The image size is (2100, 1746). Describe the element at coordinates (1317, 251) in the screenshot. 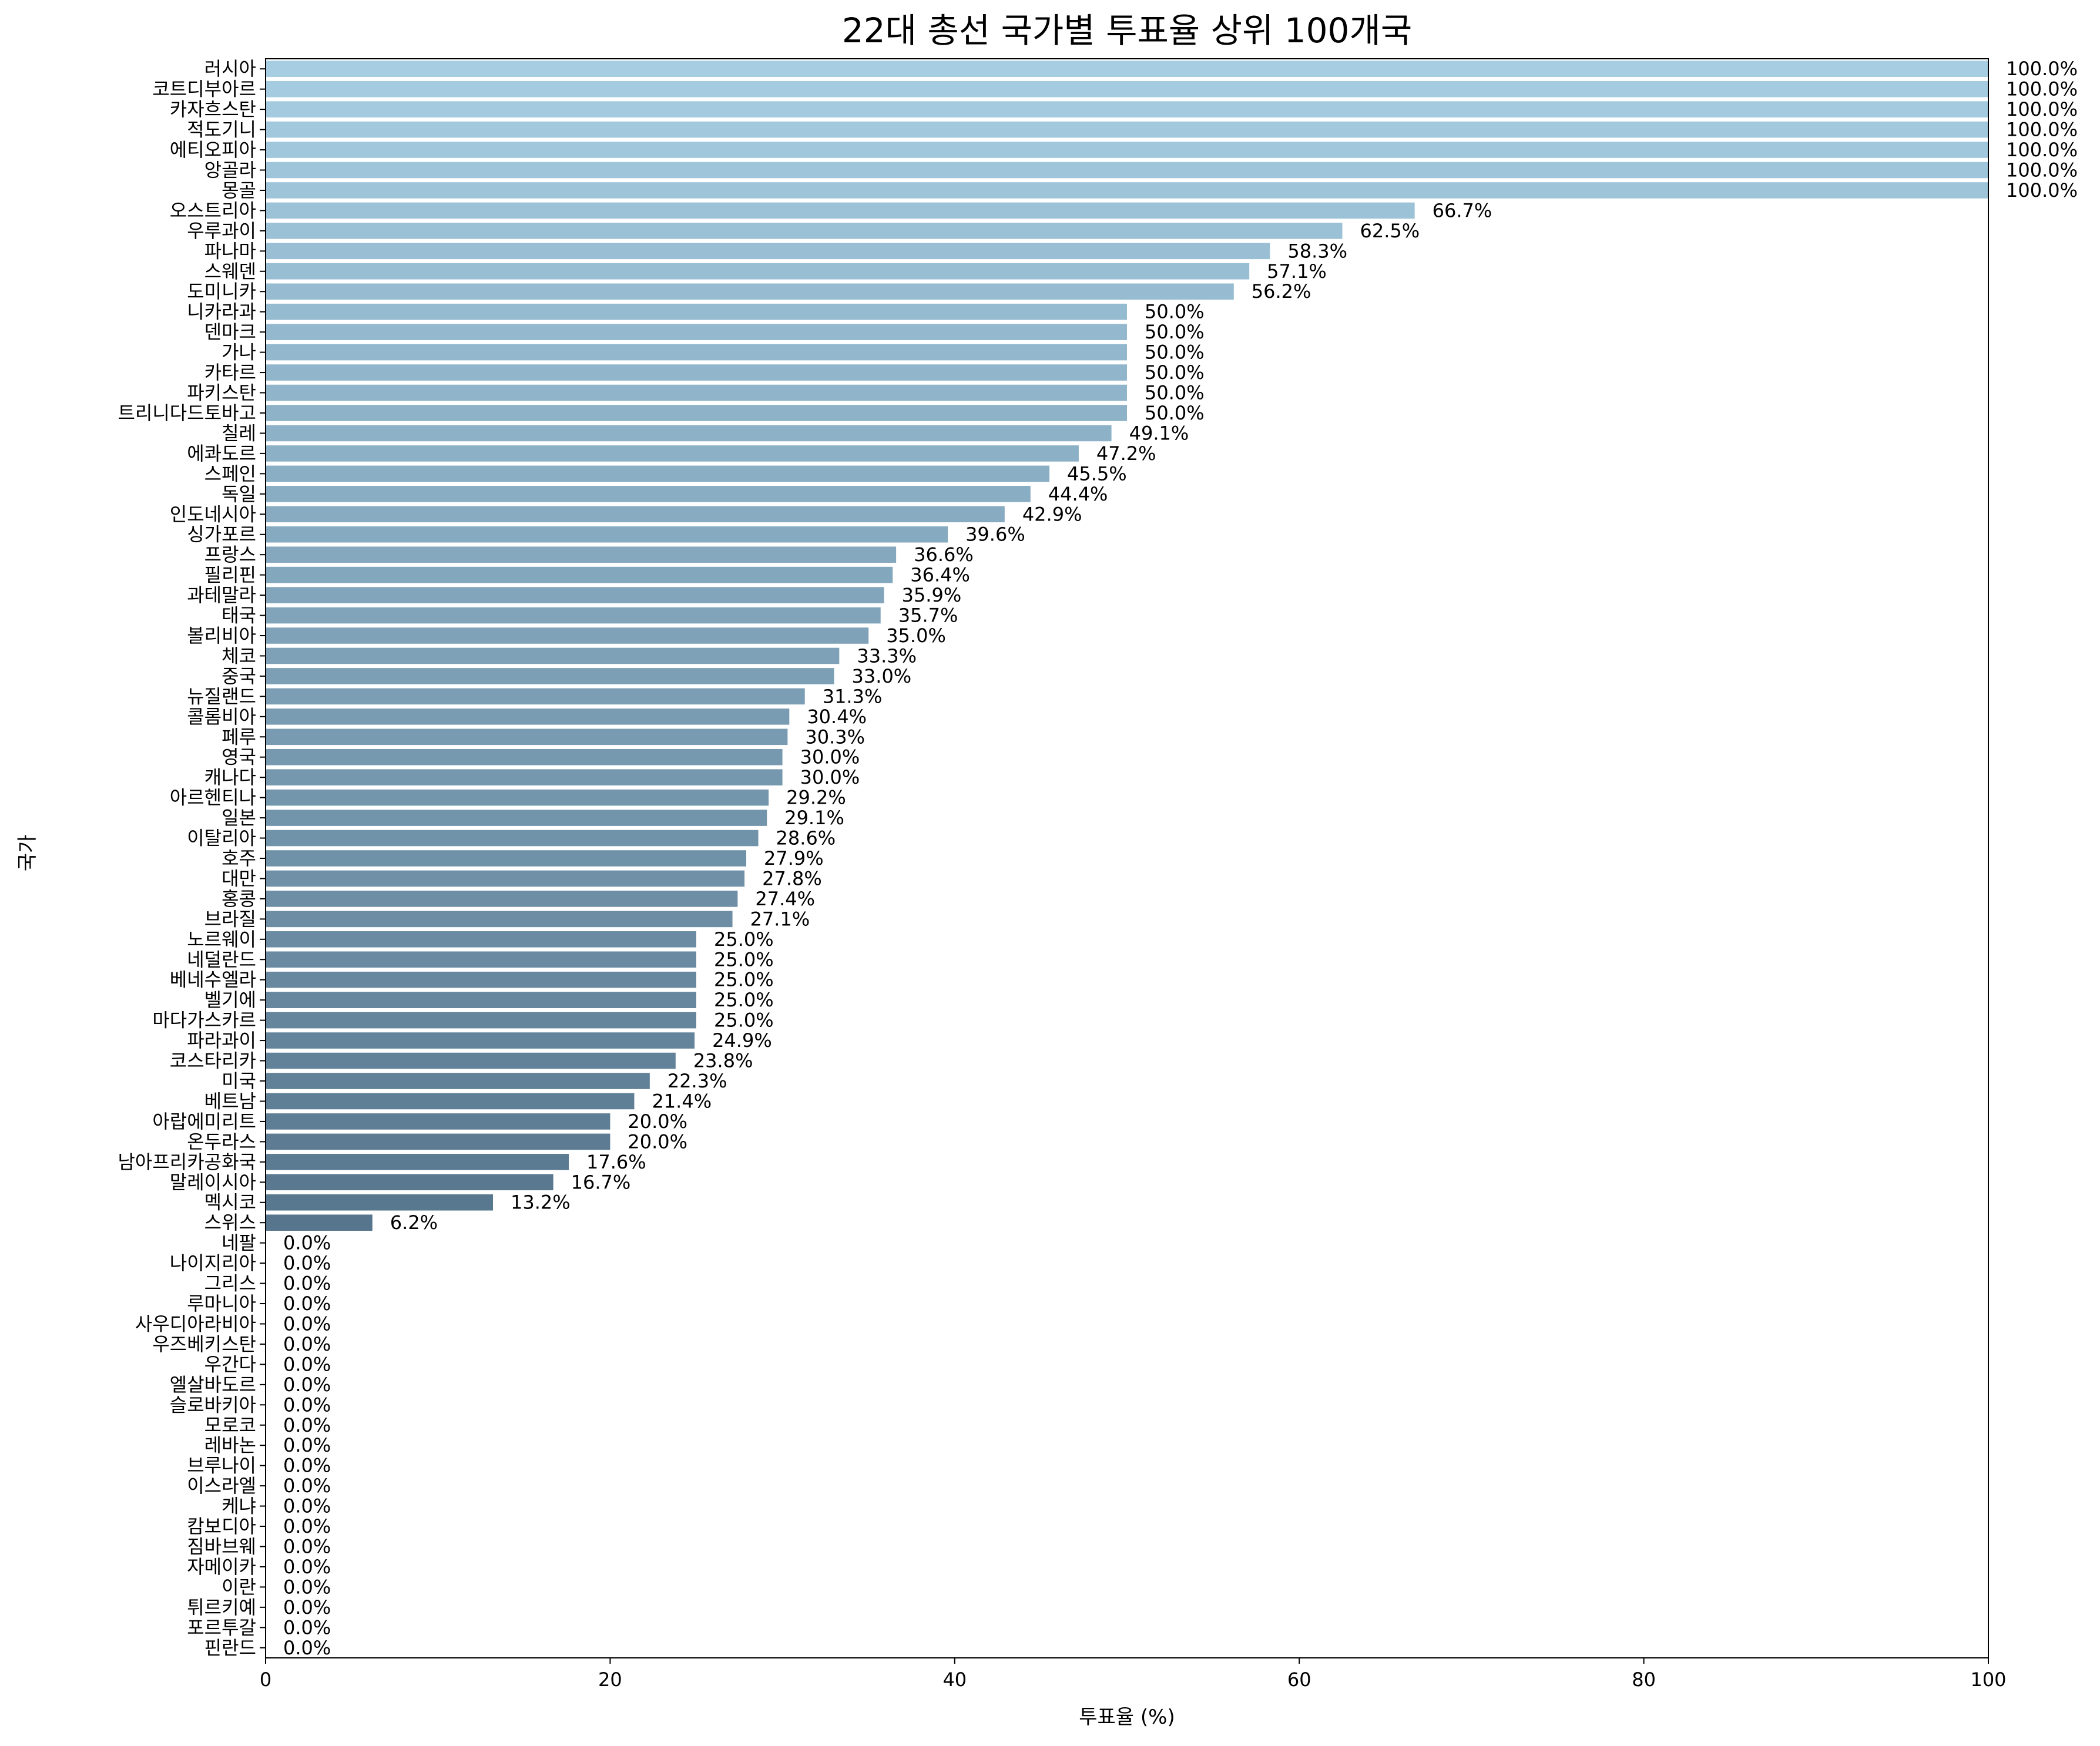

I see `data-label: 58.3%` at that location.